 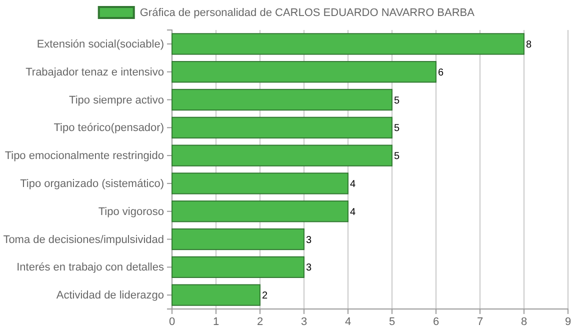 What do you see at coordinates (441, 72) in the screenshot?
I see `data-label: 6` at bounding box center [441, 72].